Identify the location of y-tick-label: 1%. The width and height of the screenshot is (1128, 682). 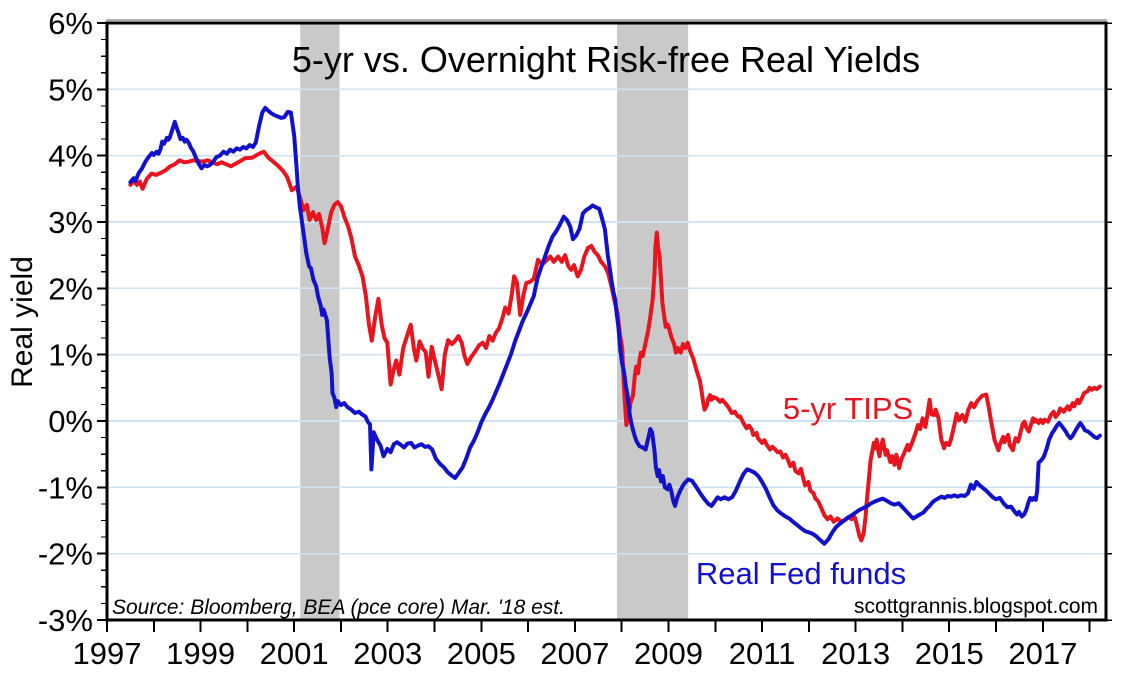
(70, 355).